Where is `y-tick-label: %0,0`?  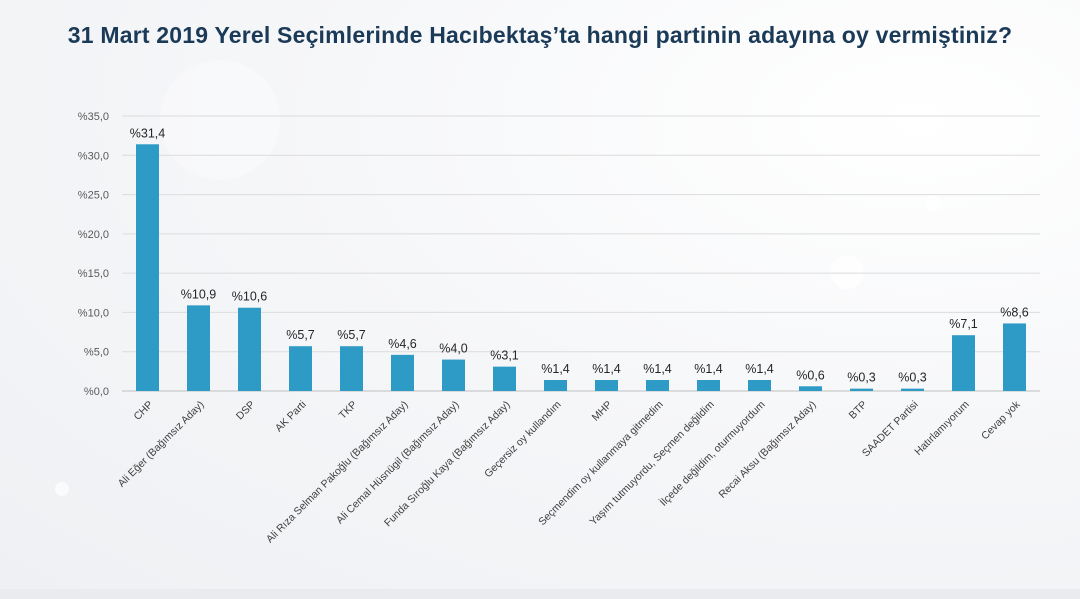 y-tick-label: %0,0 is located at coordinates (96, 392).